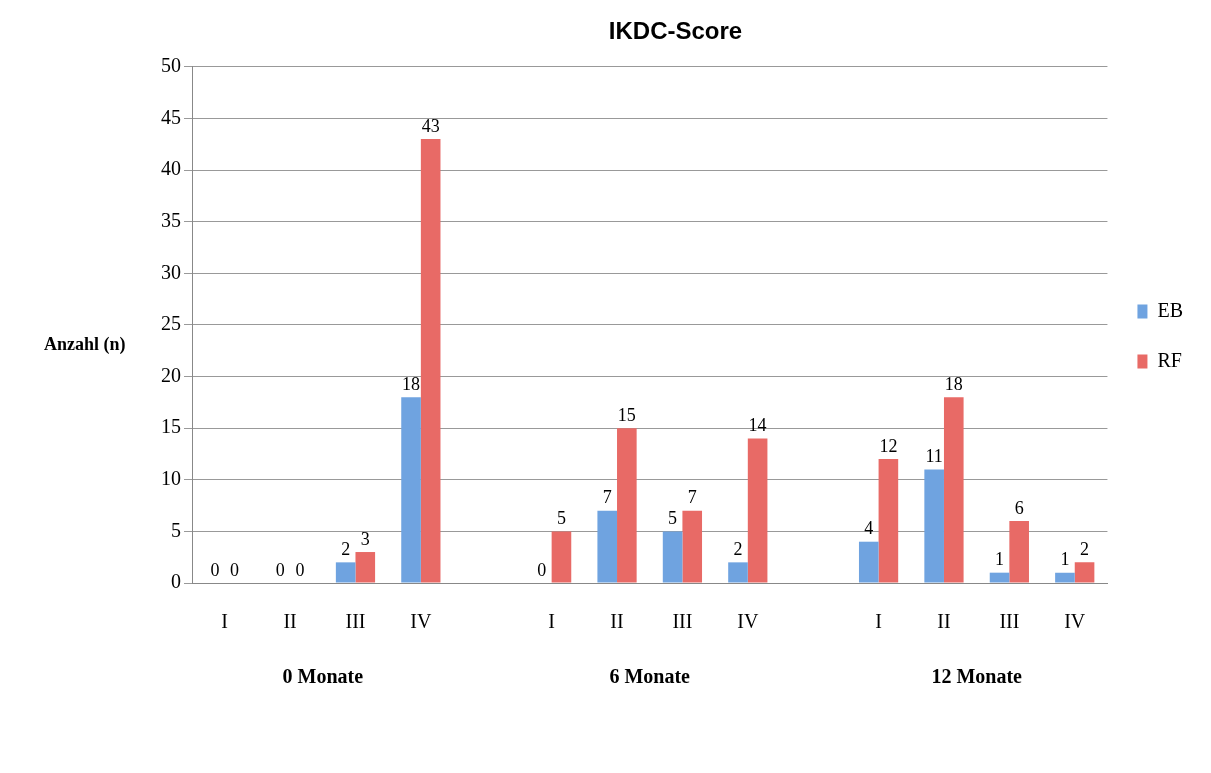 This screenshot has width=1211, height=773. Describe the element at coordinates (675, 31) in the screenshot. I see `chart-title: IKDC-Score` at that location.